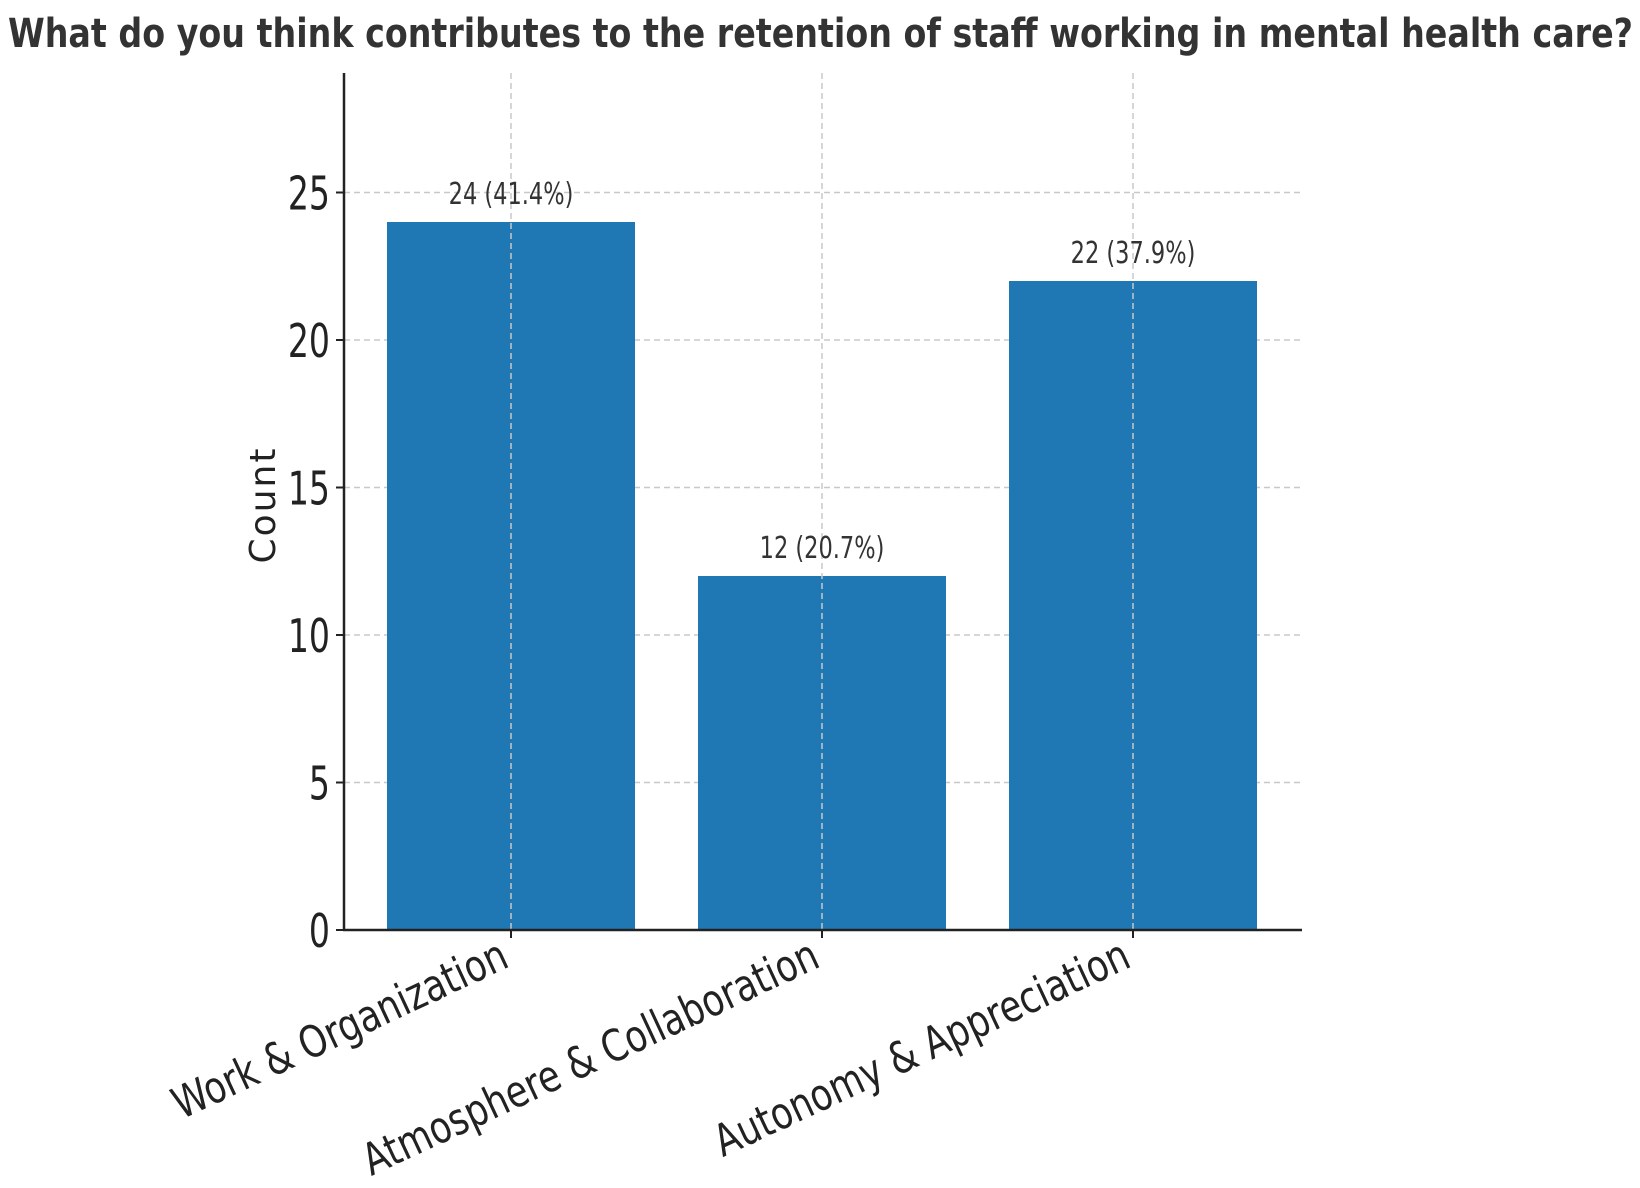 Image resolution: width=1640 pixels, height=1188 pixels. Describe the element at coordinates (319, 932) in the screenshot. I see `y-tick-label: 0` at that location.